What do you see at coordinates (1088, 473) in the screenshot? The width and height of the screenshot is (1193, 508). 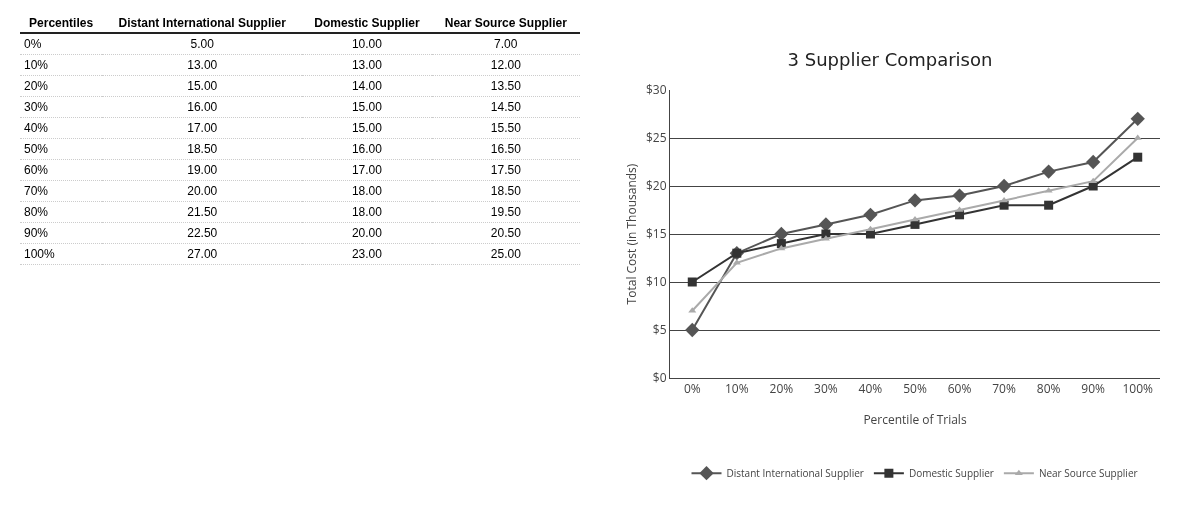 I see `legend-label: Near Source Supplier` at bounding box center [1088, 473].